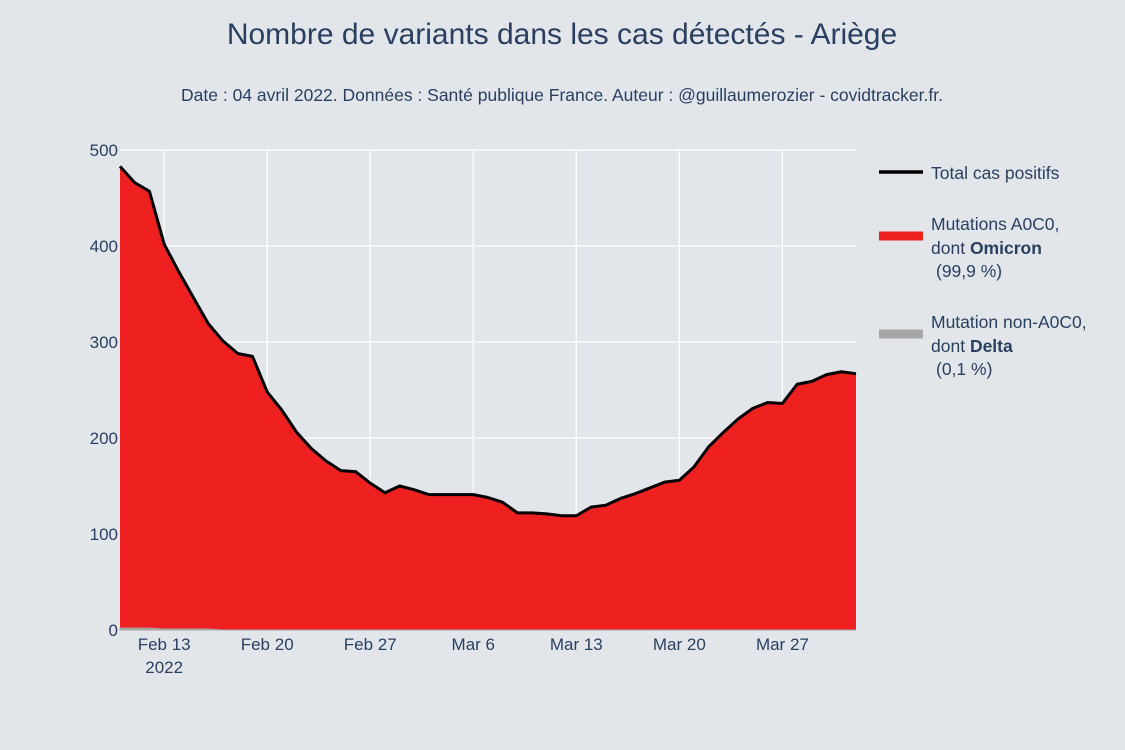 Image resolution: width=1125 pixels, height=750 pixels. I want to click on legend-label-omicron-line3: (99,9 %), so click(969, 271).